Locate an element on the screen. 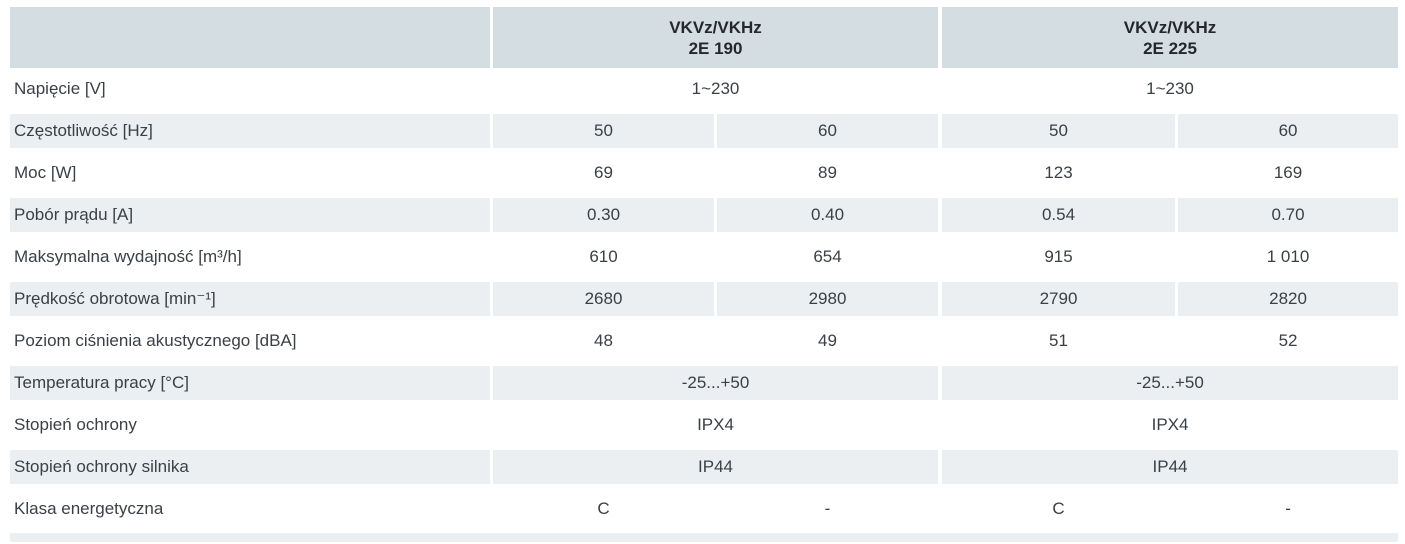 This screenshot has height=544, width=1405. value-cell: 654 is located at coordinates (826, 257).